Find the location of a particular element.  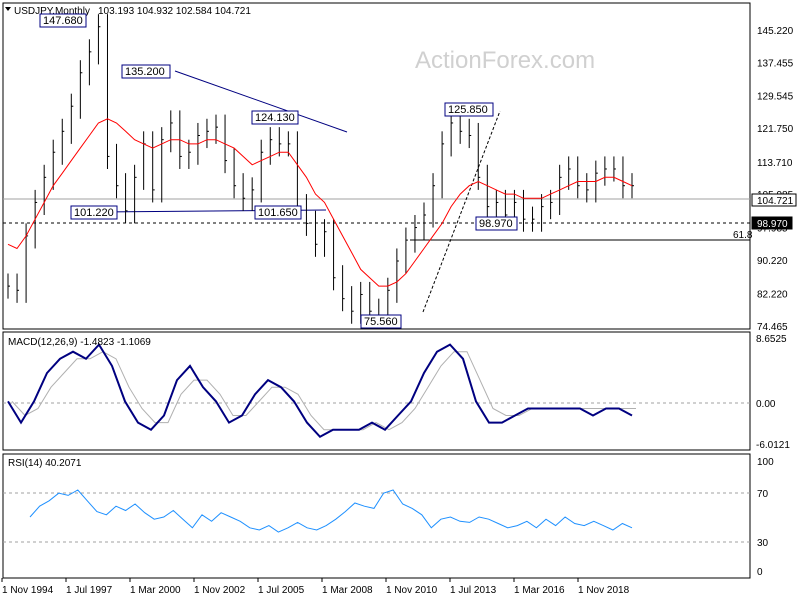

svg-text: 75.560 is located at coordinates (381, 322).